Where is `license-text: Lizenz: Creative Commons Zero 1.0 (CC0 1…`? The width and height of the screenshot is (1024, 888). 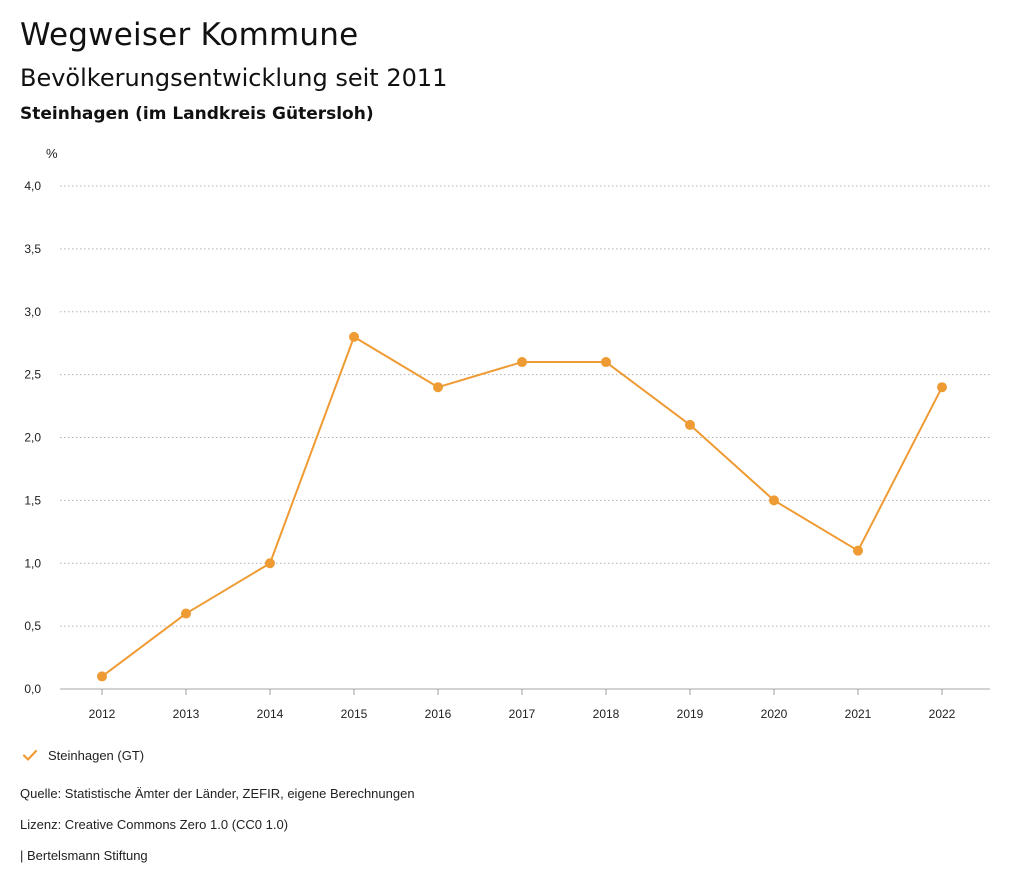 license-text: Lizenz: Creative Commons Zero 1.0 (CC0 1… is located at coordinates (154, 824).